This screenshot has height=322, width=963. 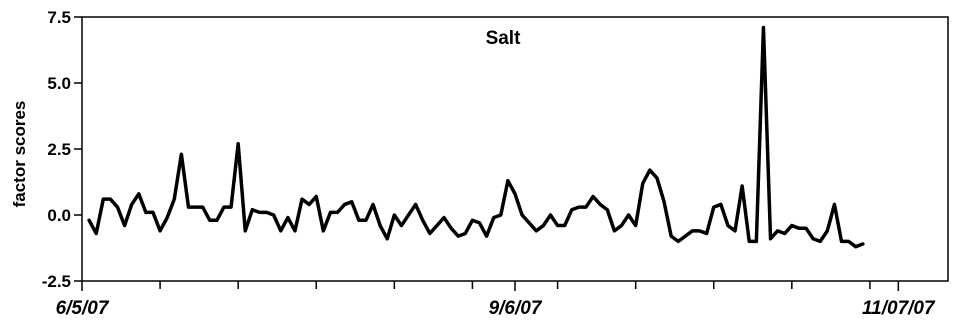 What do you see at coordinates (504, 38) in the screenshot?
I see `chart-title: Salt` at bounding box center [504, 38].